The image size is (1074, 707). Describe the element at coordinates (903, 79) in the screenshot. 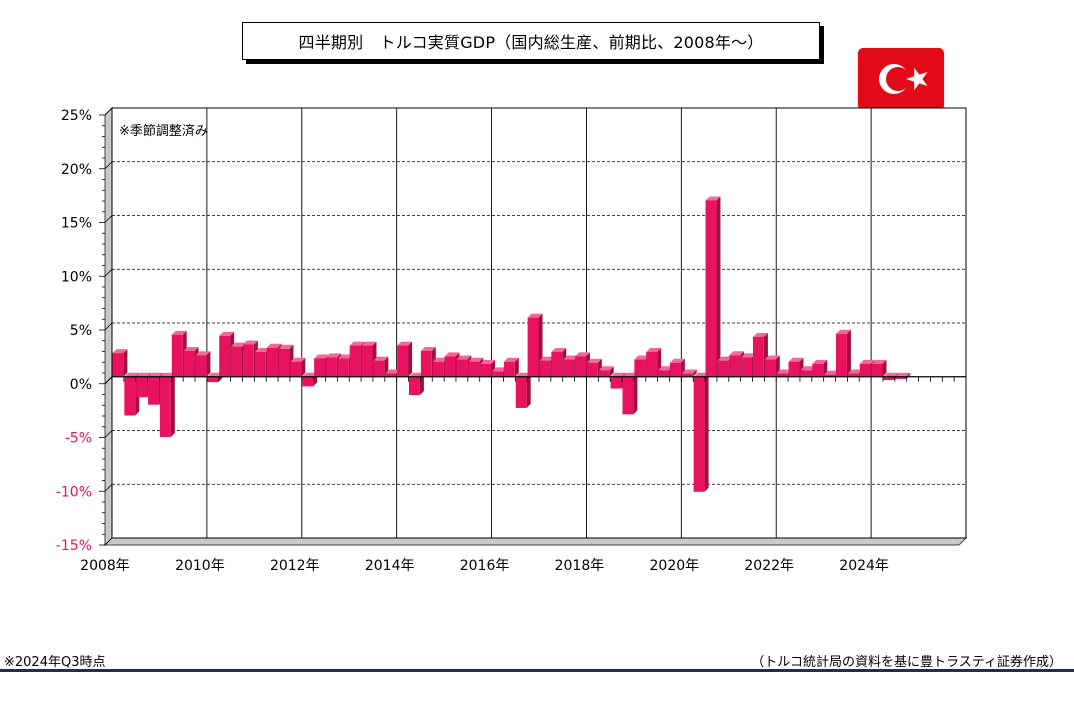

I see `crescent-star-icon` at that location.